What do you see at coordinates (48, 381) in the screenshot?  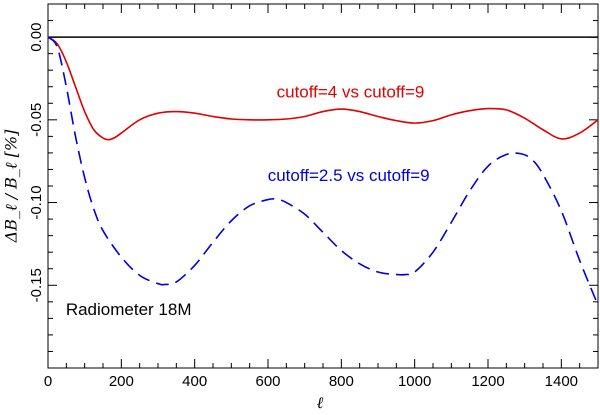 I see `x-tick-label: 0` at bounding box center [48, 381].